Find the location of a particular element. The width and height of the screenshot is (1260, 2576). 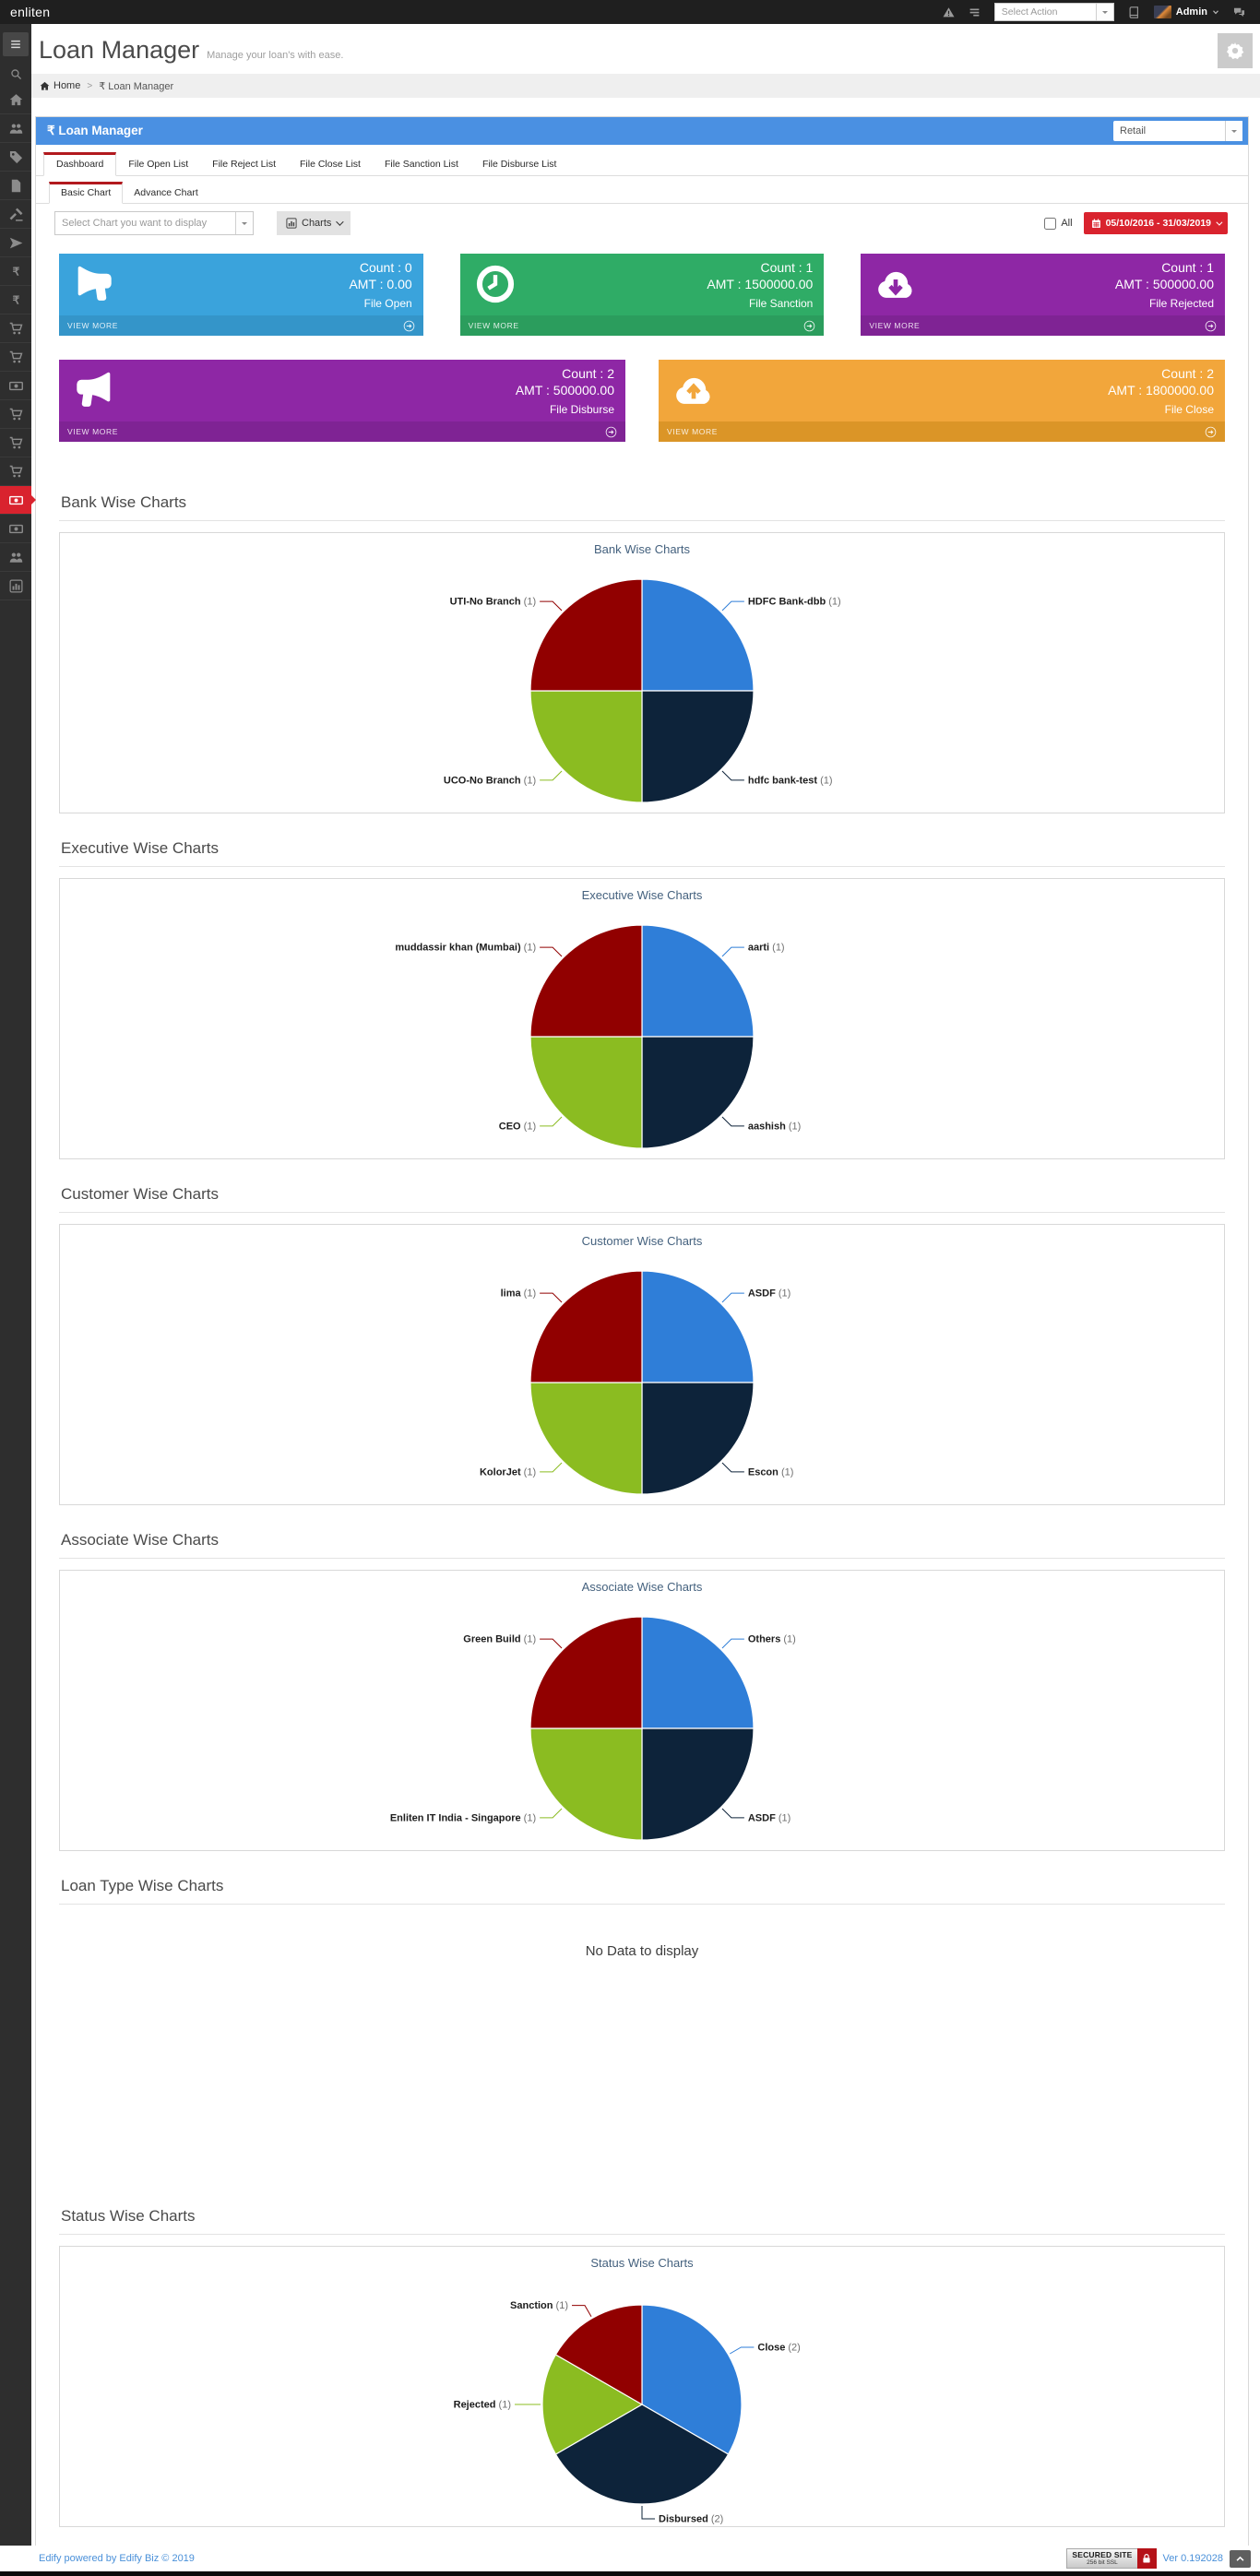

all-checkbox is located at coordinates (1050, 223).